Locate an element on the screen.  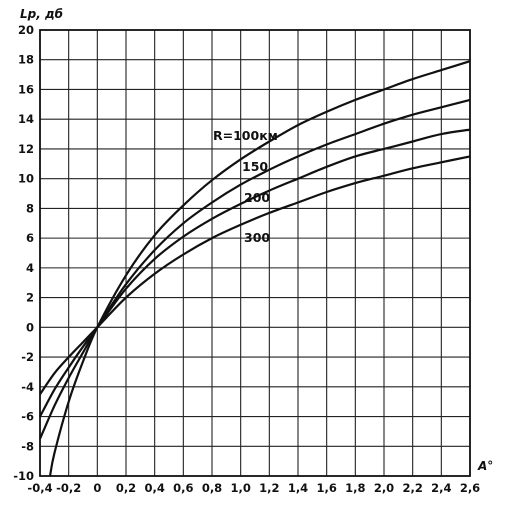
y-tick-label: -4 is located at coordinates (27, 387).